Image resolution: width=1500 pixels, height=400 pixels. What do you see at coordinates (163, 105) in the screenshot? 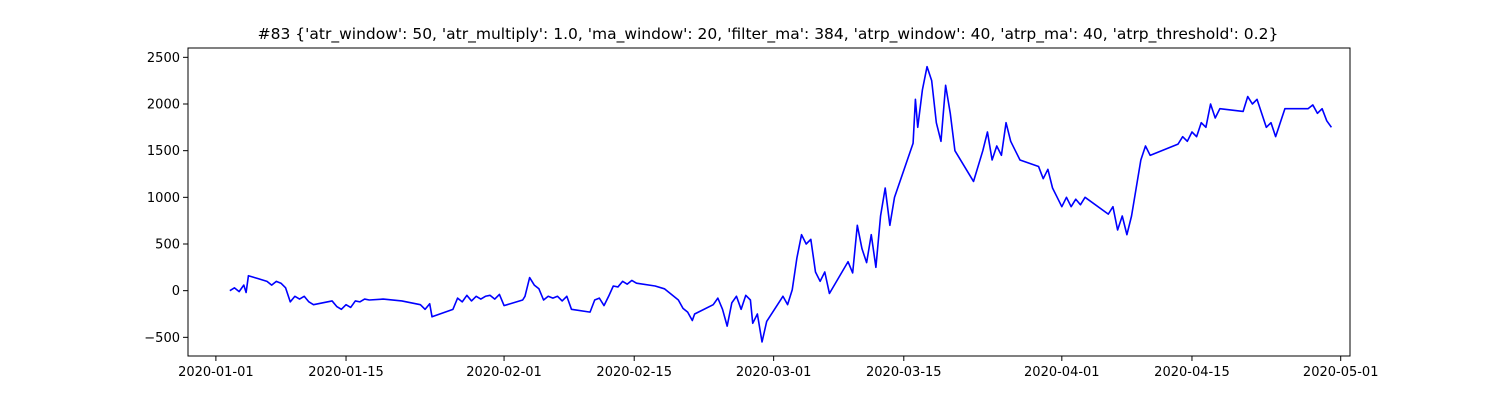
I see `y-tick-label: 2000` at bounding box center [163, 105].